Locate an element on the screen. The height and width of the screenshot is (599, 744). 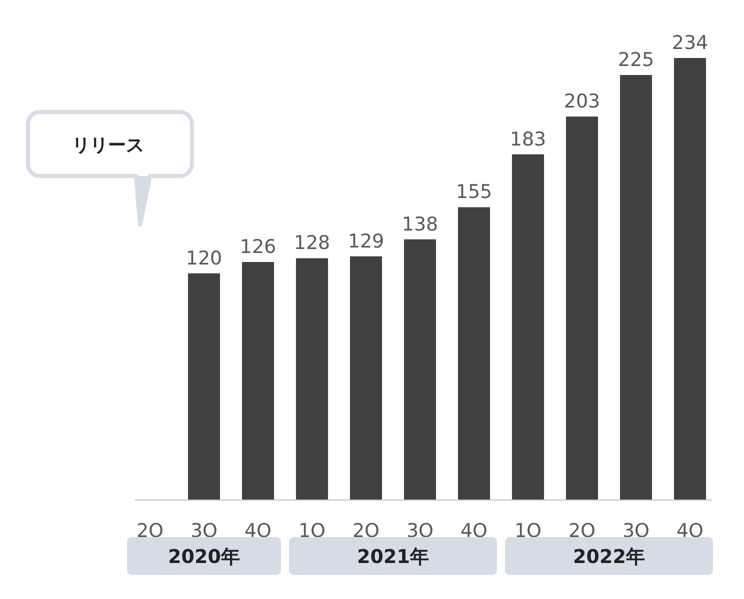
data-label: 203 is located at coordinates (582, 101).